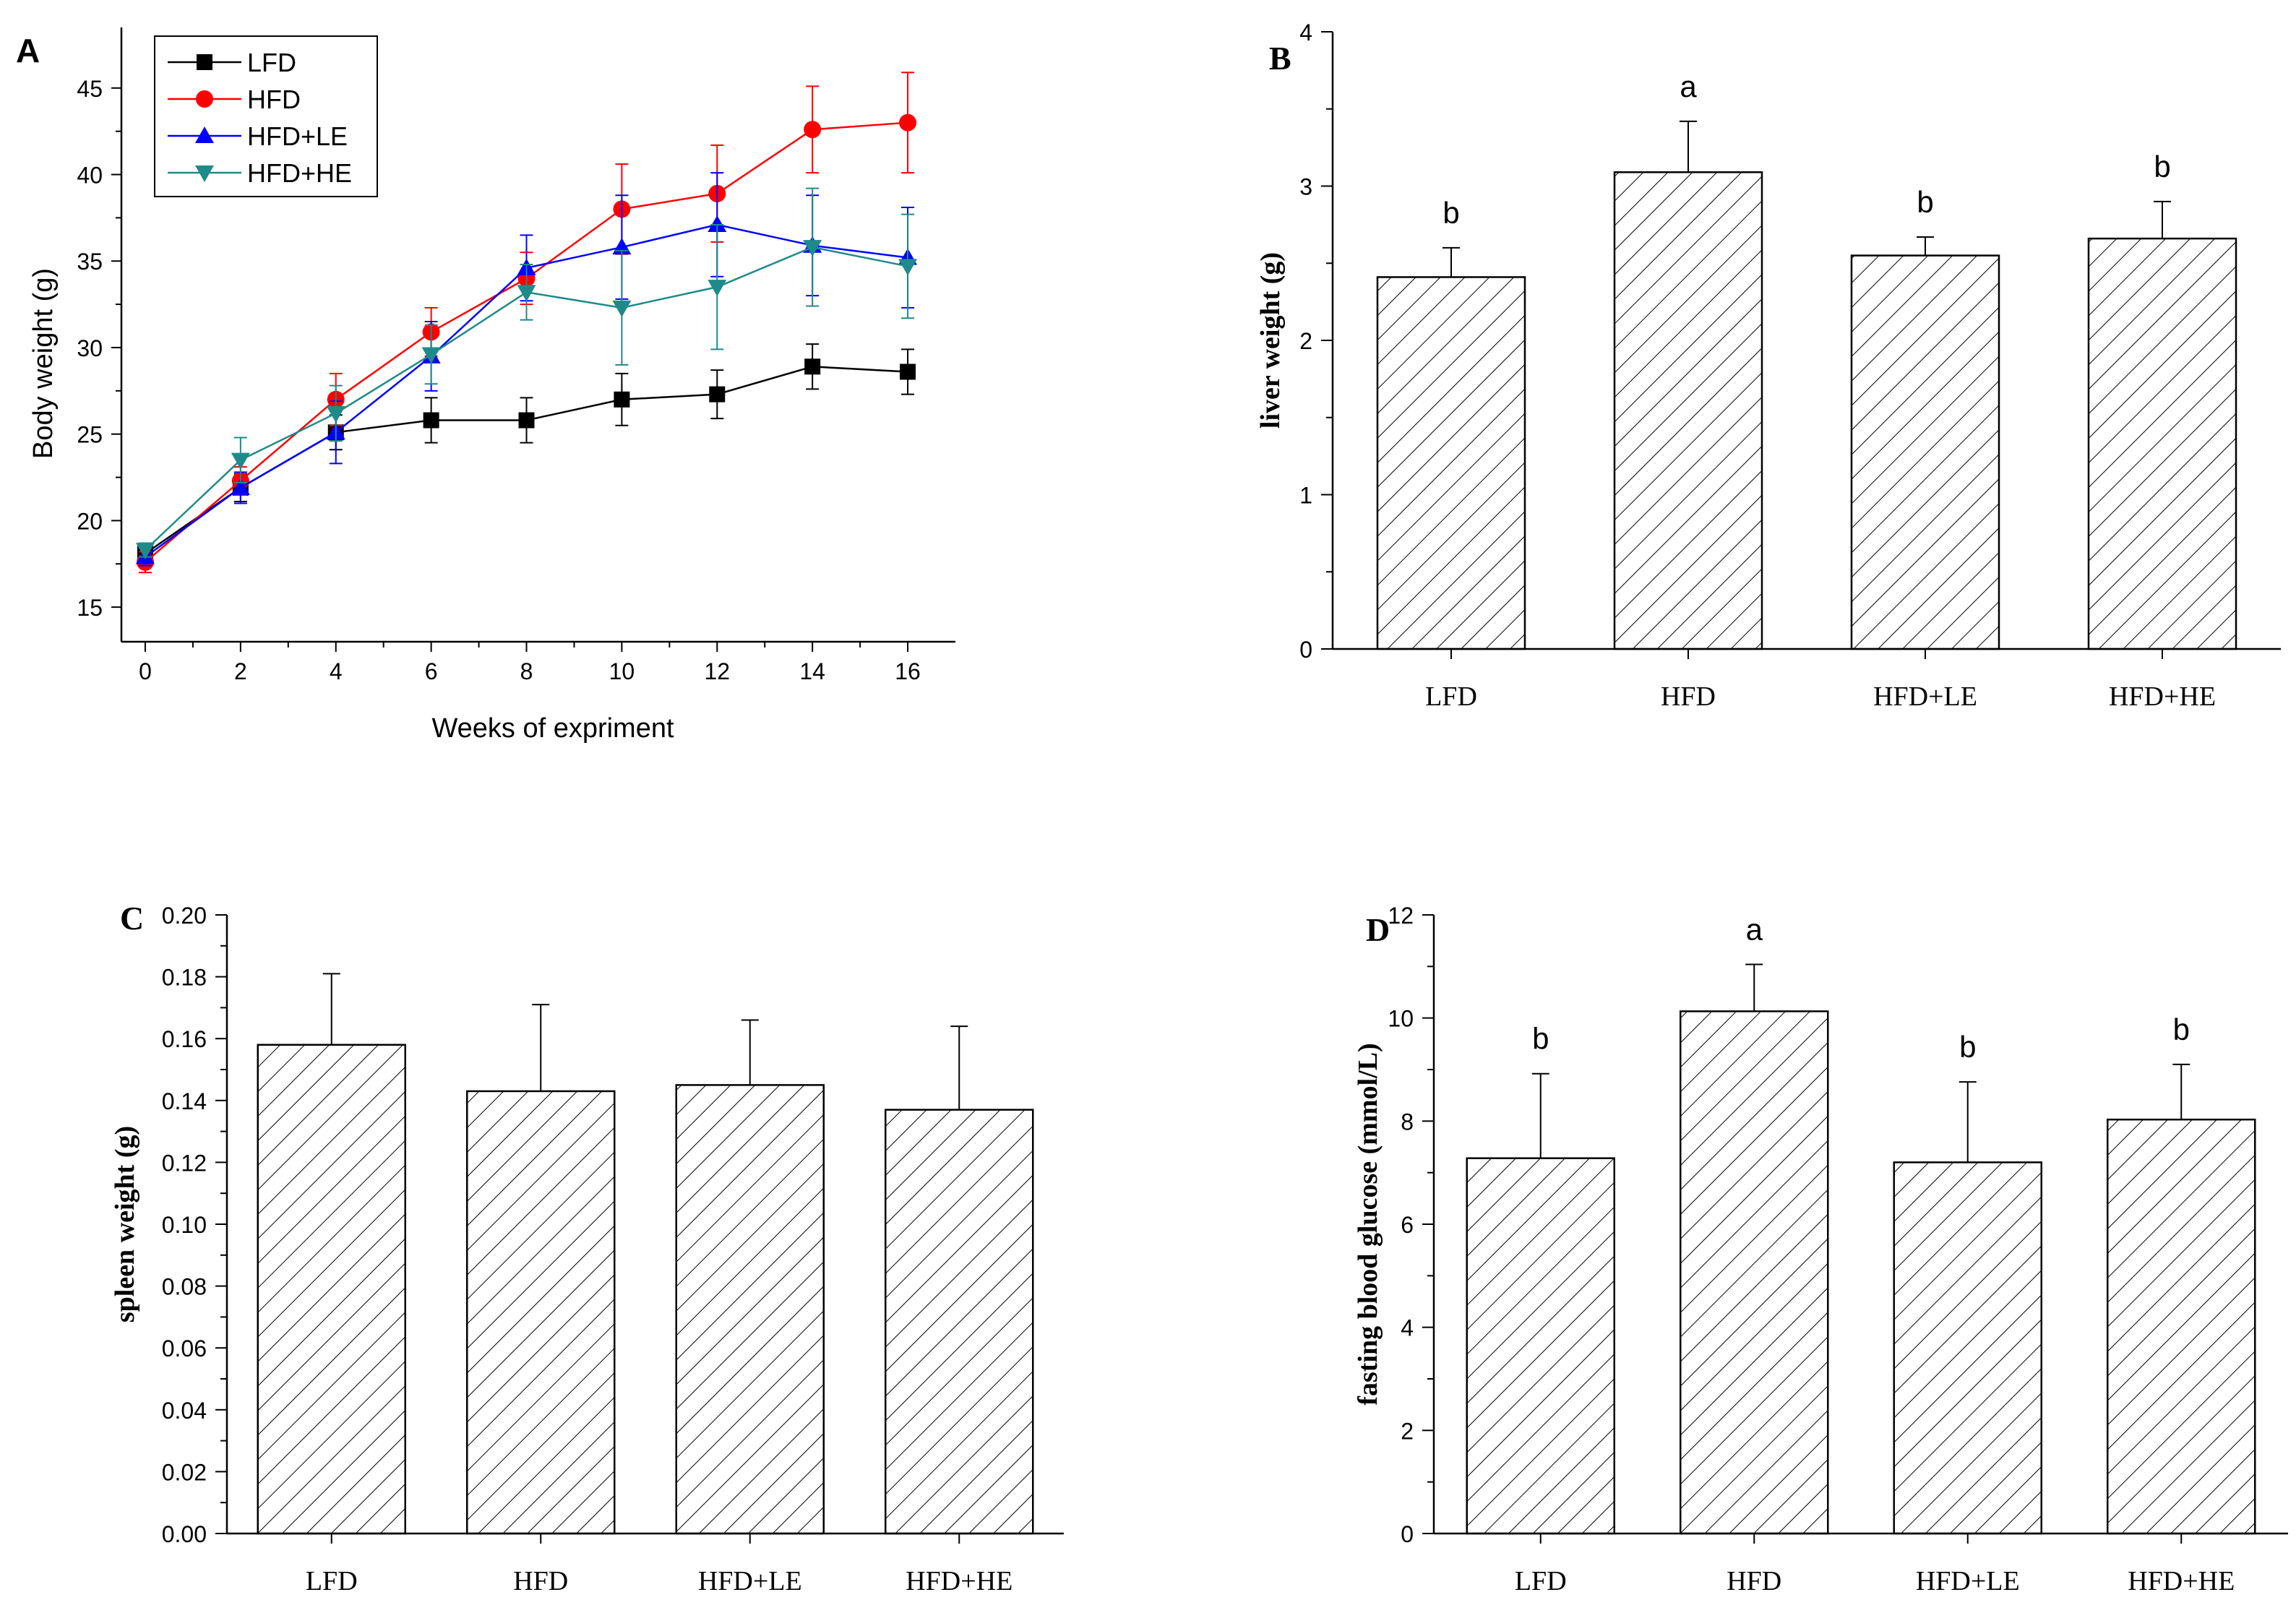 The width and height of the screenshot is (2296, 1613). I want to click on y-tick-label: 15, so click(90, 608).